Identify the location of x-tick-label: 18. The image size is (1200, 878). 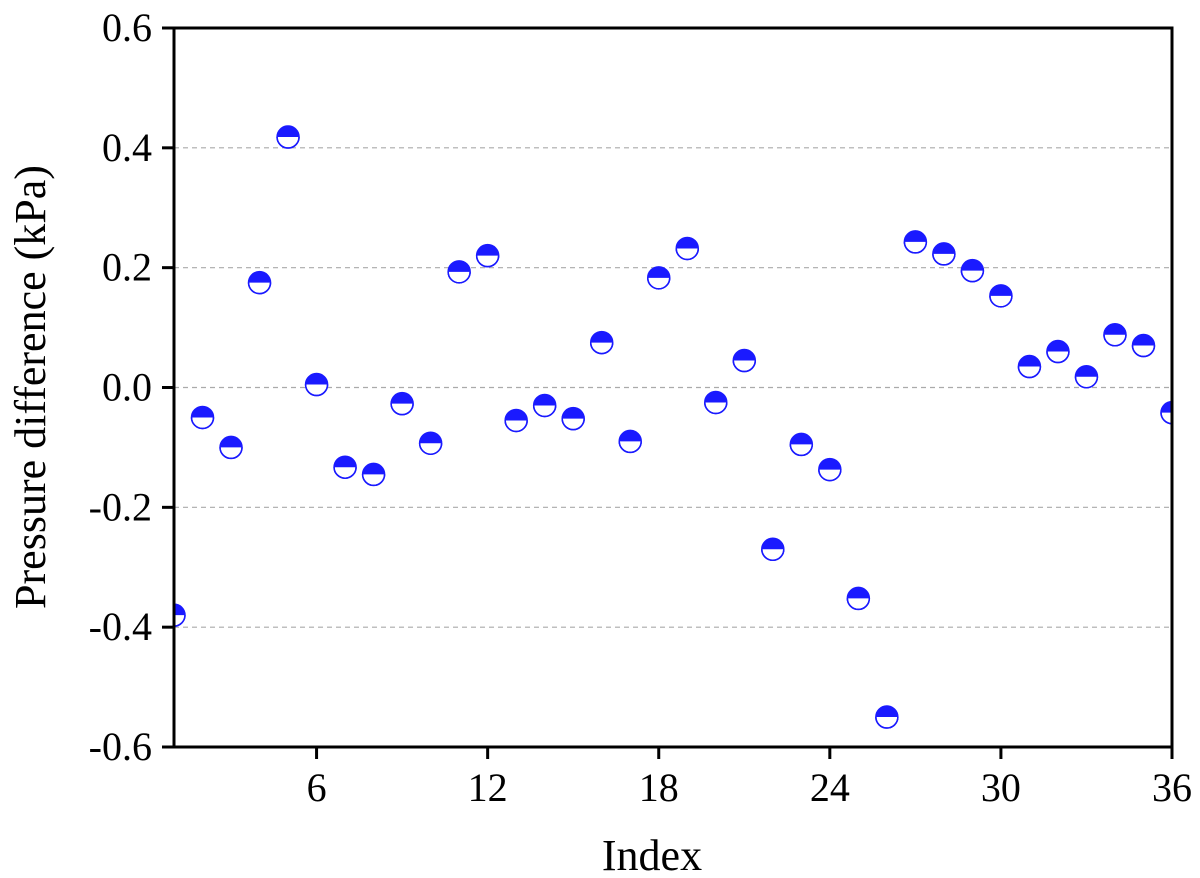
(659, 787).